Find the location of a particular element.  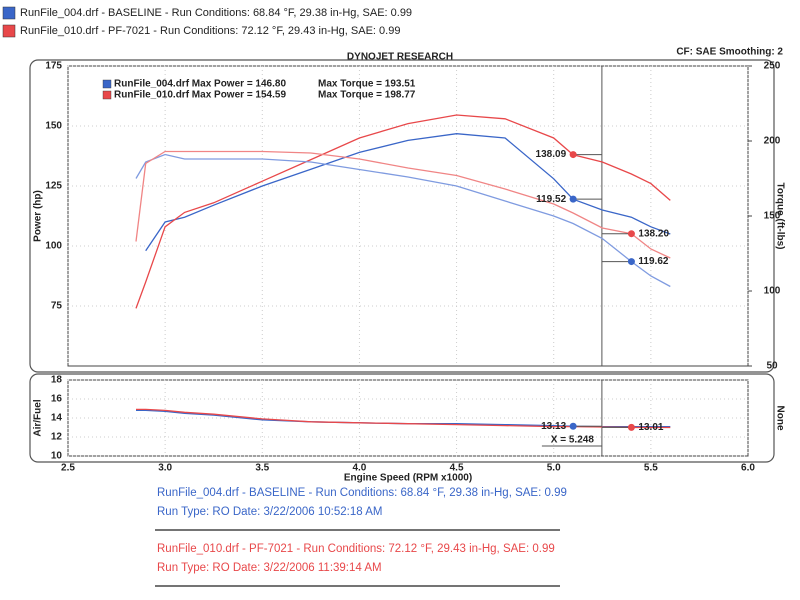

y2-tick-label: 200 is located at coordinates (772, 141).